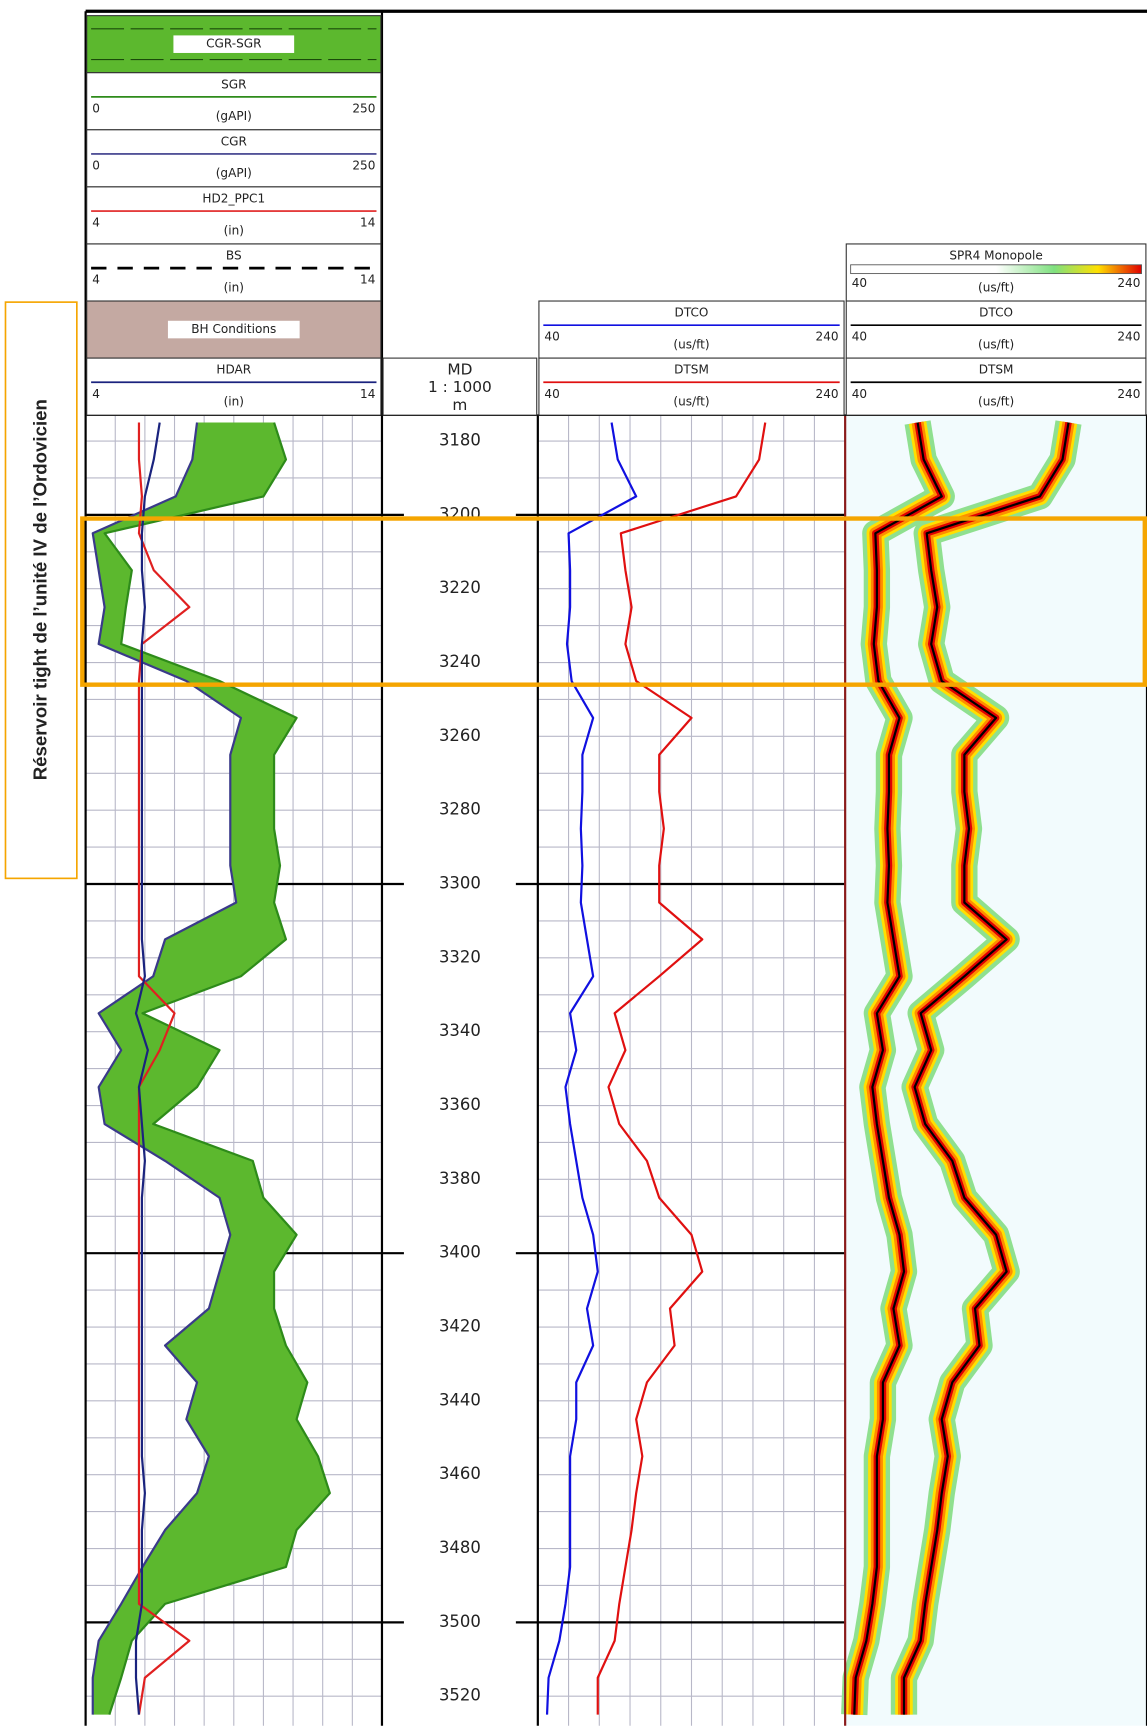  What do you see at coordinates (234, 141) in the screenshot?
I see `curve-name: CGR` at bounding box center [234, 141].